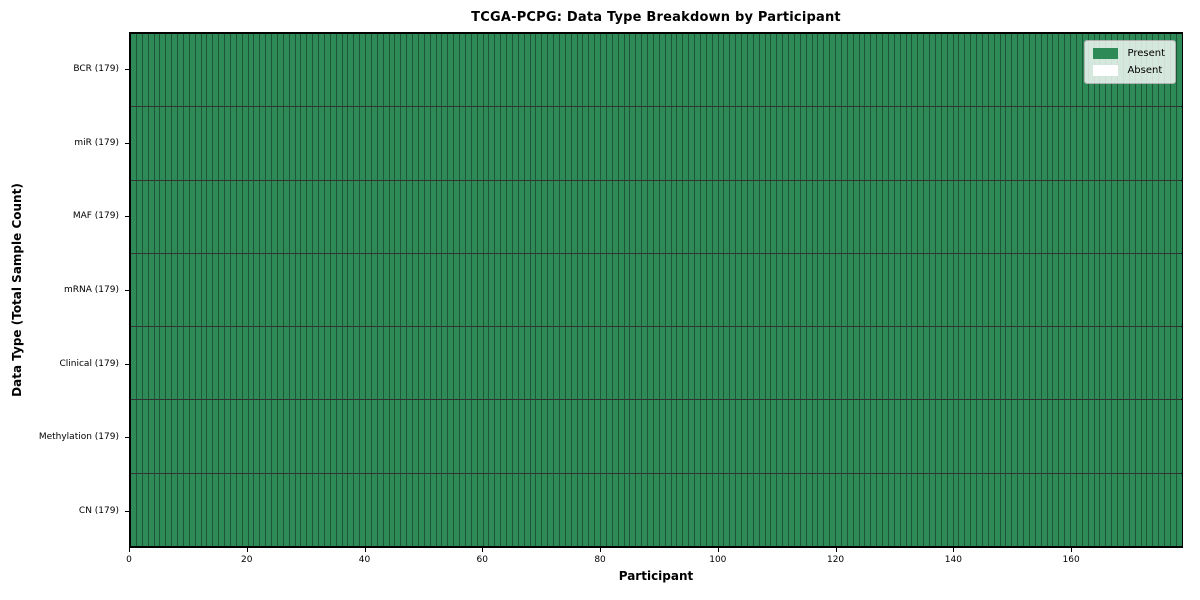 This screenshot has width=1200, height=600. What do you see at coordinates (656, 364) in the screenshot?
I see `heatmap-row-clinical` at bounding box center [656, 364].